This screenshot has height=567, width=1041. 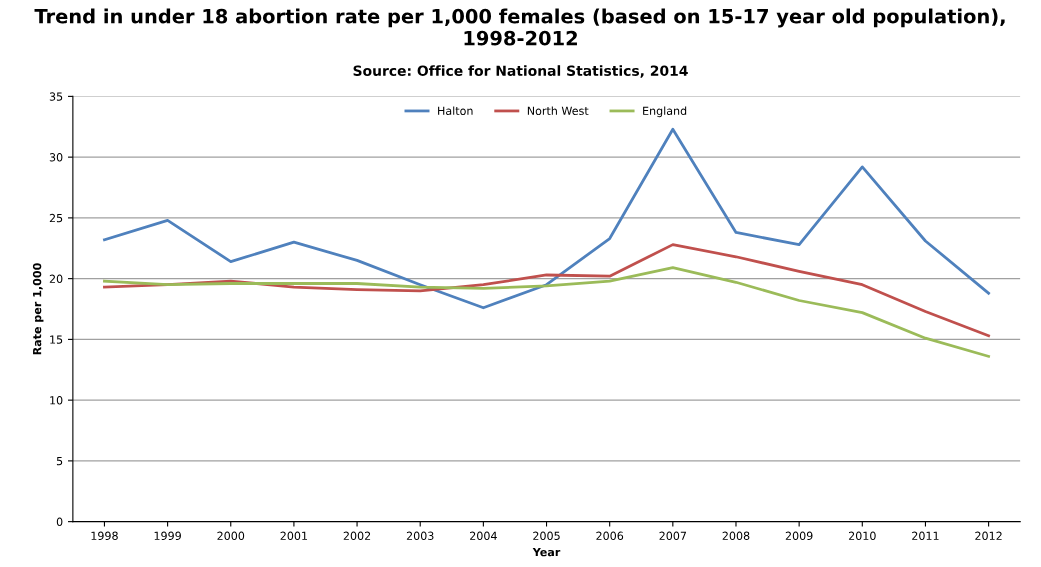 What do you see at coordinates (546, 552) in the screenshot?
I see `x-axis-title: Year` at bounding box center [546, 552].